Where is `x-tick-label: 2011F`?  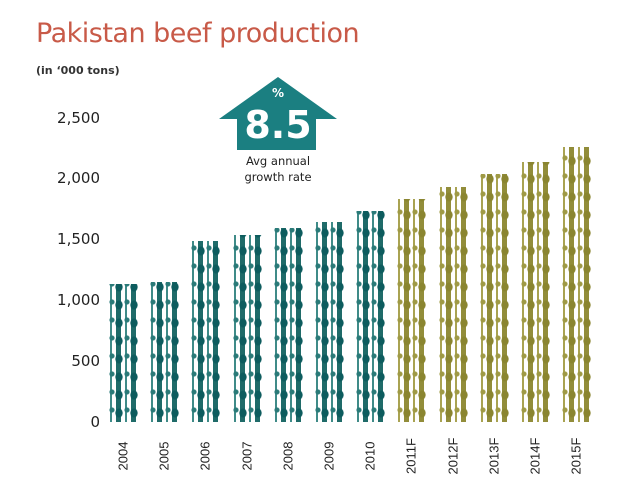 x-tick-label: 2011F is located at coordinates (411, 456).